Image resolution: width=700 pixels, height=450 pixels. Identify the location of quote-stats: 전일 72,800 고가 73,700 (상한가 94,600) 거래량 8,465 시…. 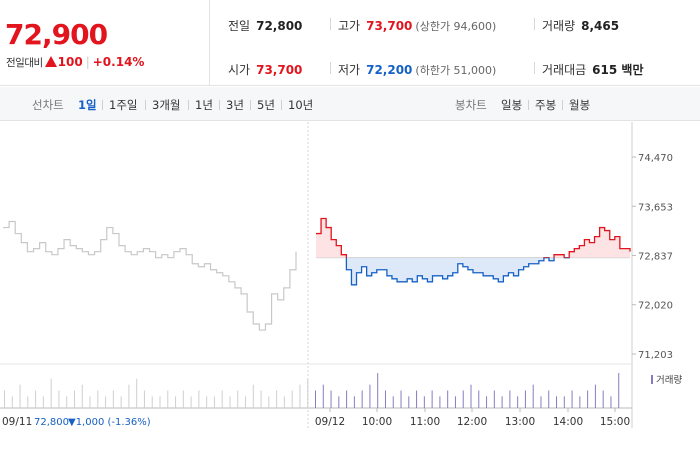
(455, 43).